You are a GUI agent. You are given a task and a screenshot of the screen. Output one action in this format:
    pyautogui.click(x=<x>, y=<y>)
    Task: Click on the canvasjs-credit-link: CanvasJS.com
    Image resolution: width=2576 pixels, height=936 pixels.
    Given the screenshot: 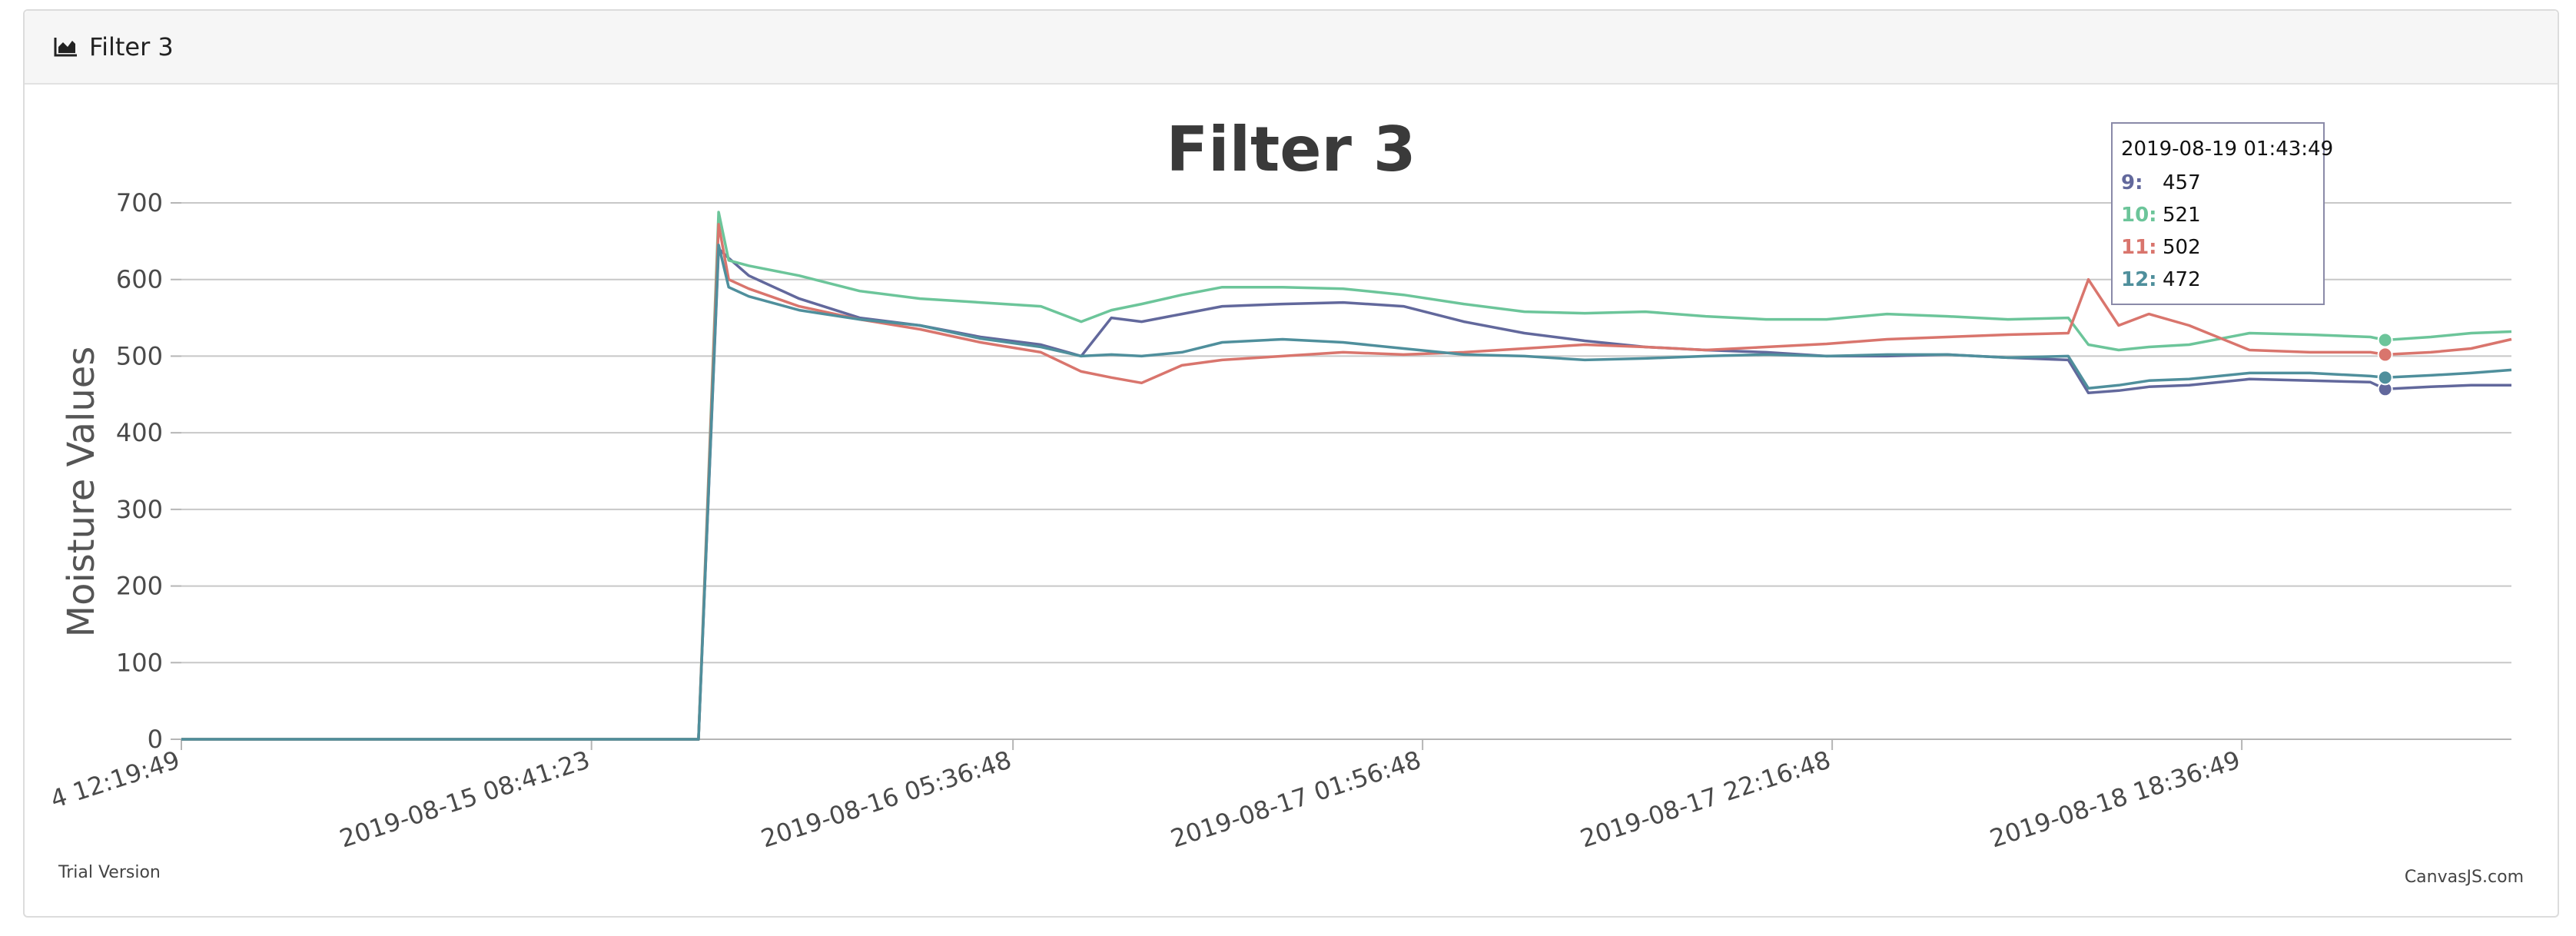 What is the action you would take?
    pyautogui.click(x=2464, y=877)
    